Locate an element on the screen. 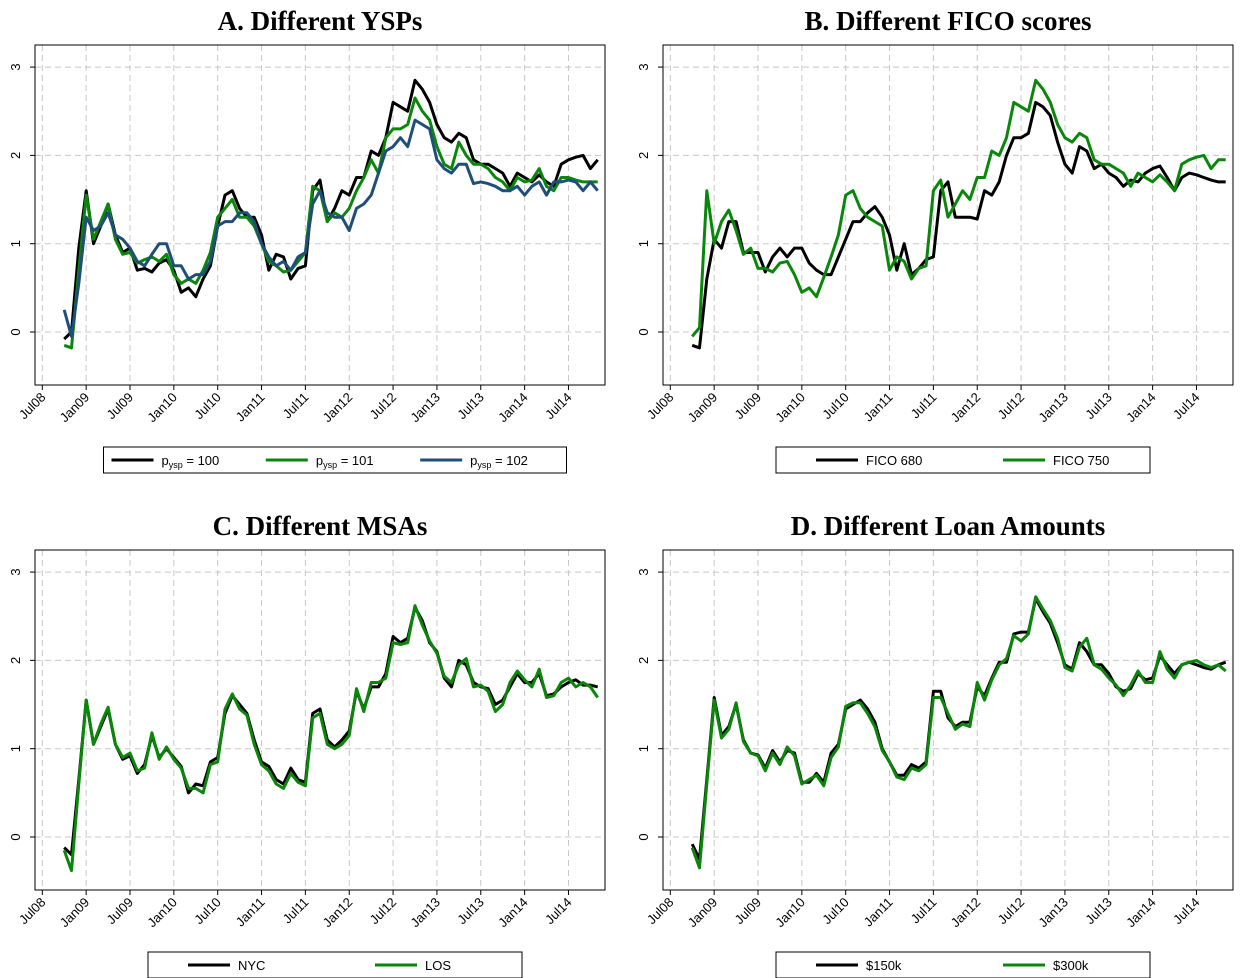 The width and height of the screenshot is (1257, 978). legend-label: LOS is located at coordinates (438, 965).